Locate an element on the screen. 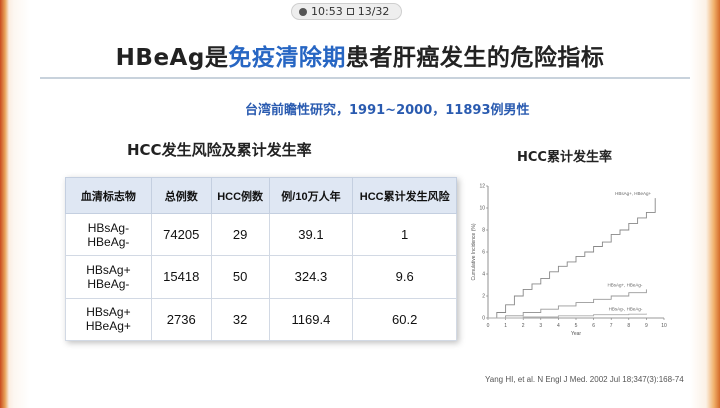 This screenshot has height=408, width=720. x-axis-label: Year is located at coordinates (576, 334).